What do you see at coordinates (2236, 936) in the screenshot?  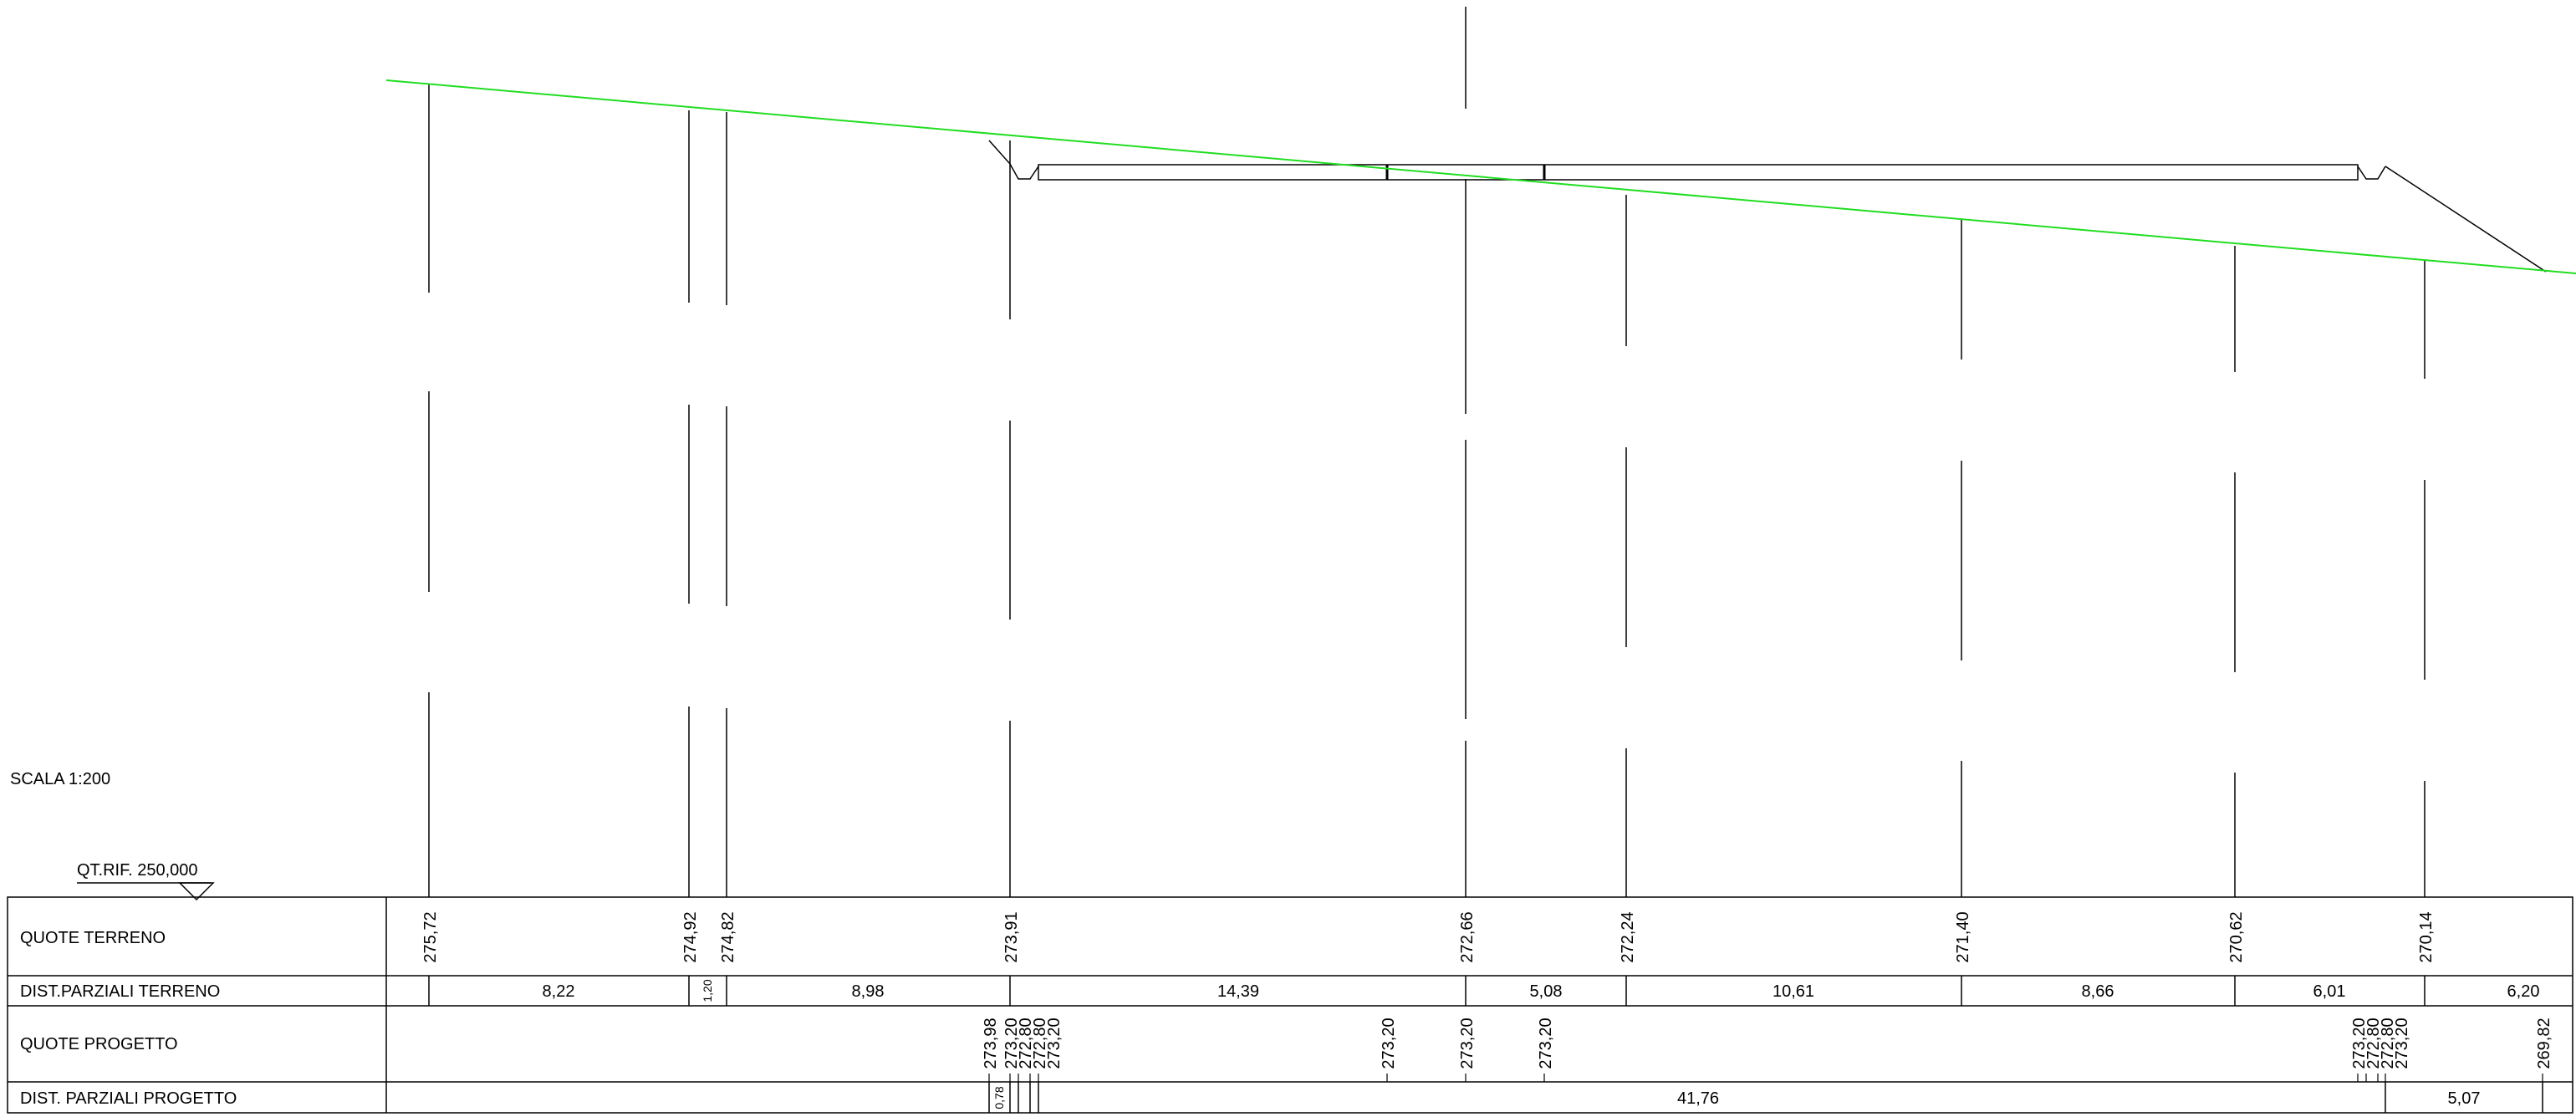 I see `terrain-elevation-8: 270,62` at bounding box center [2236, 936].